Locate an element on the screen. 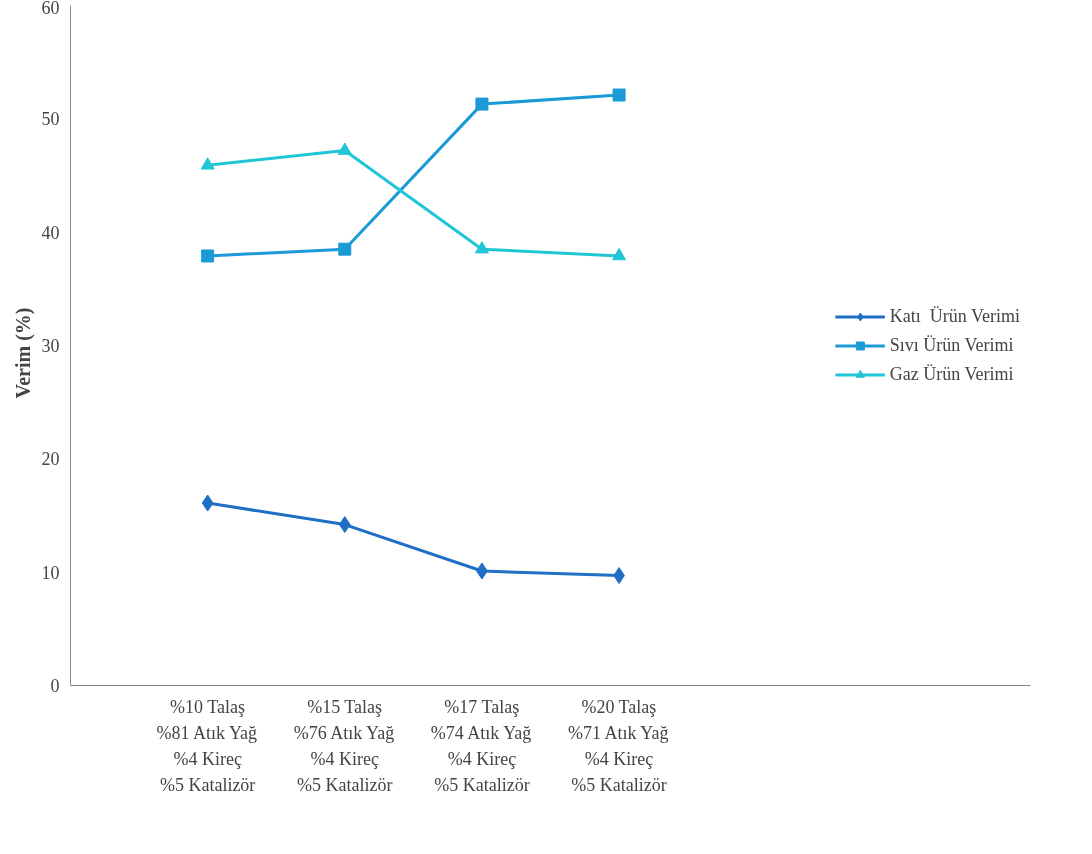 The image size is (1092, 854). y-tick-label: 40 is located at coordinates (50, 232).